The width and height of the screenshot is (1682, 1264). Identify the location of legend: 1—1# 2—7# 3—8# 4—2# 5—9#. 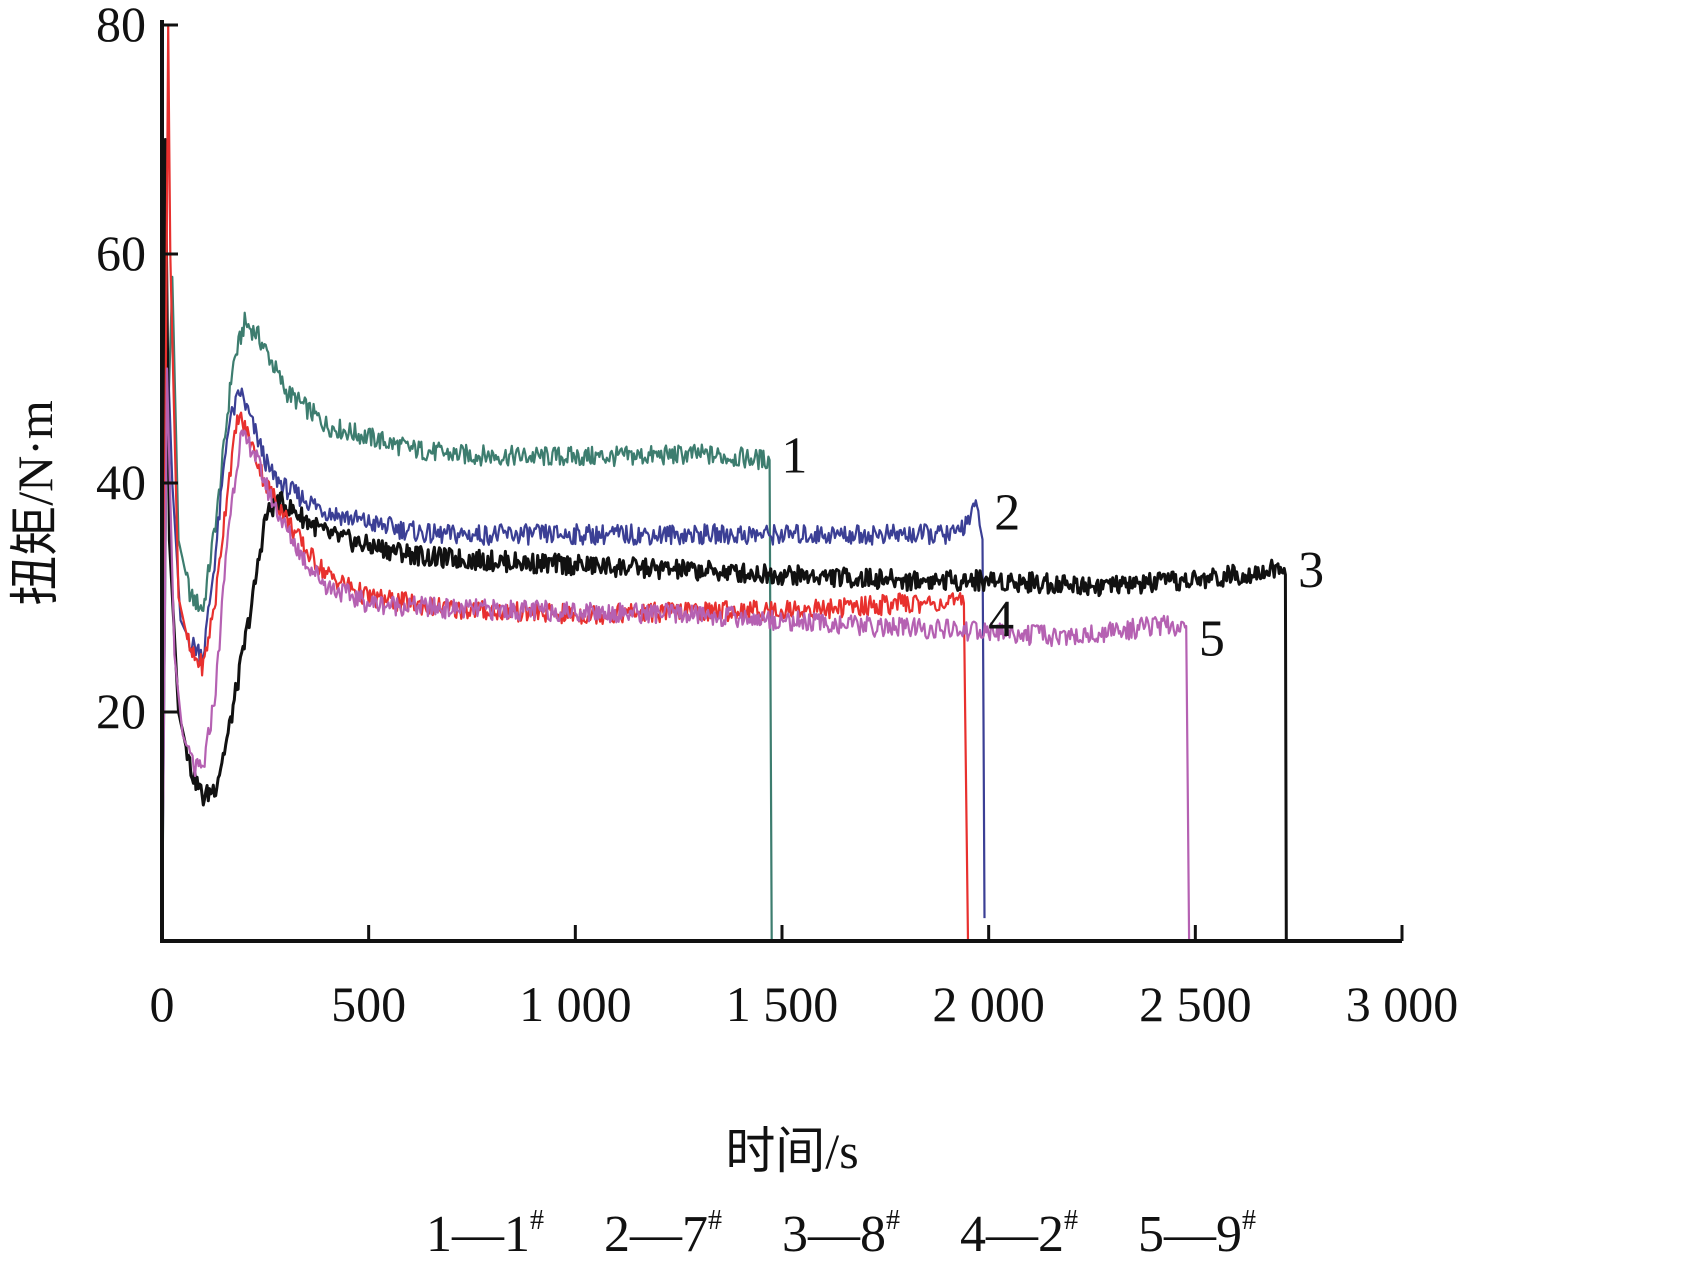
(841, 1234).